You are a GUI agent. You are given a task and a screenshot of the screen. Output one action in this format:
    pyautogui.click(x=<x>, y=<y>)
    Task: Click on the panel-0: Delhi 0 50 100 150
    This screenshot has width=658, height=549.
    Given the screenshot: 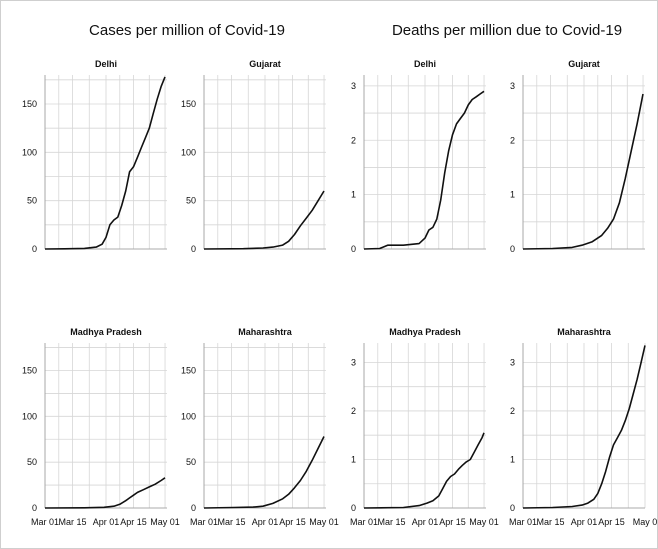 What is the action you would take?
    pyautogui.click(x=94, y=156)
    